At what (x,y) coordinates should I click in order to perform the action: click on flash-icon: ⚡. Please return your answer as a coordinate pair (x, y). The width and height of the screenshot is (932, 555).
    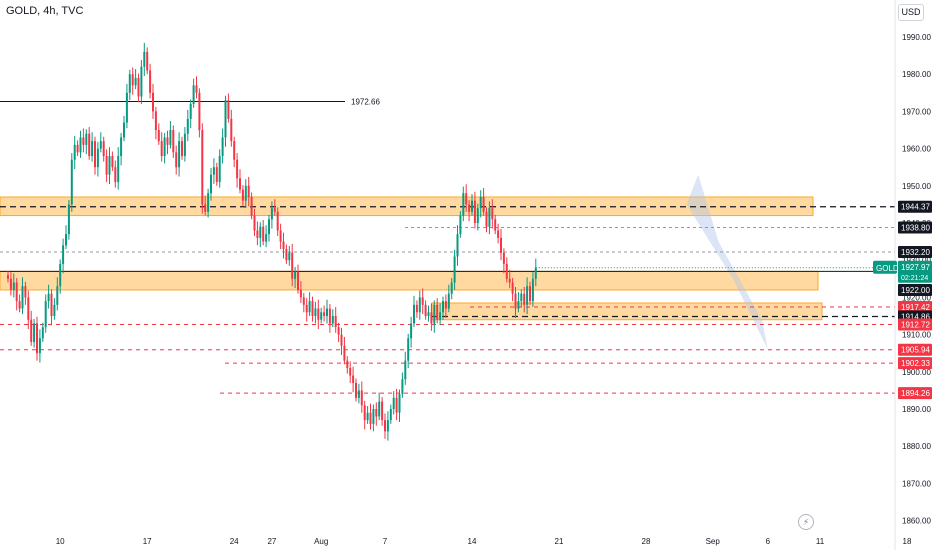
    Looking at the image, I should click on (806, 522).